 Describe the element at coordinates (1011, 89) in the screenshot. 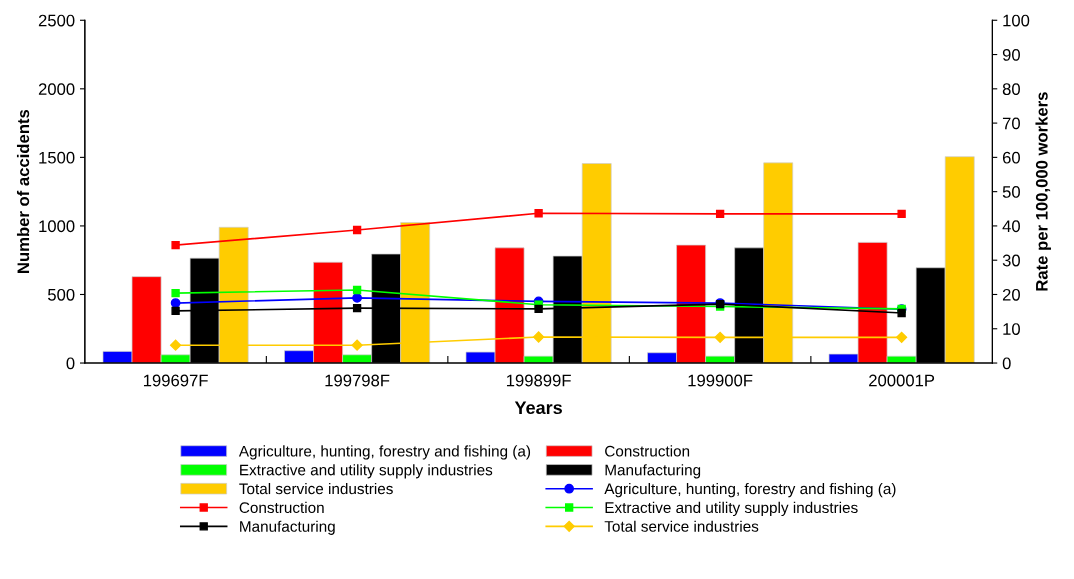

I see `y2-tick-label: 80` at that location.